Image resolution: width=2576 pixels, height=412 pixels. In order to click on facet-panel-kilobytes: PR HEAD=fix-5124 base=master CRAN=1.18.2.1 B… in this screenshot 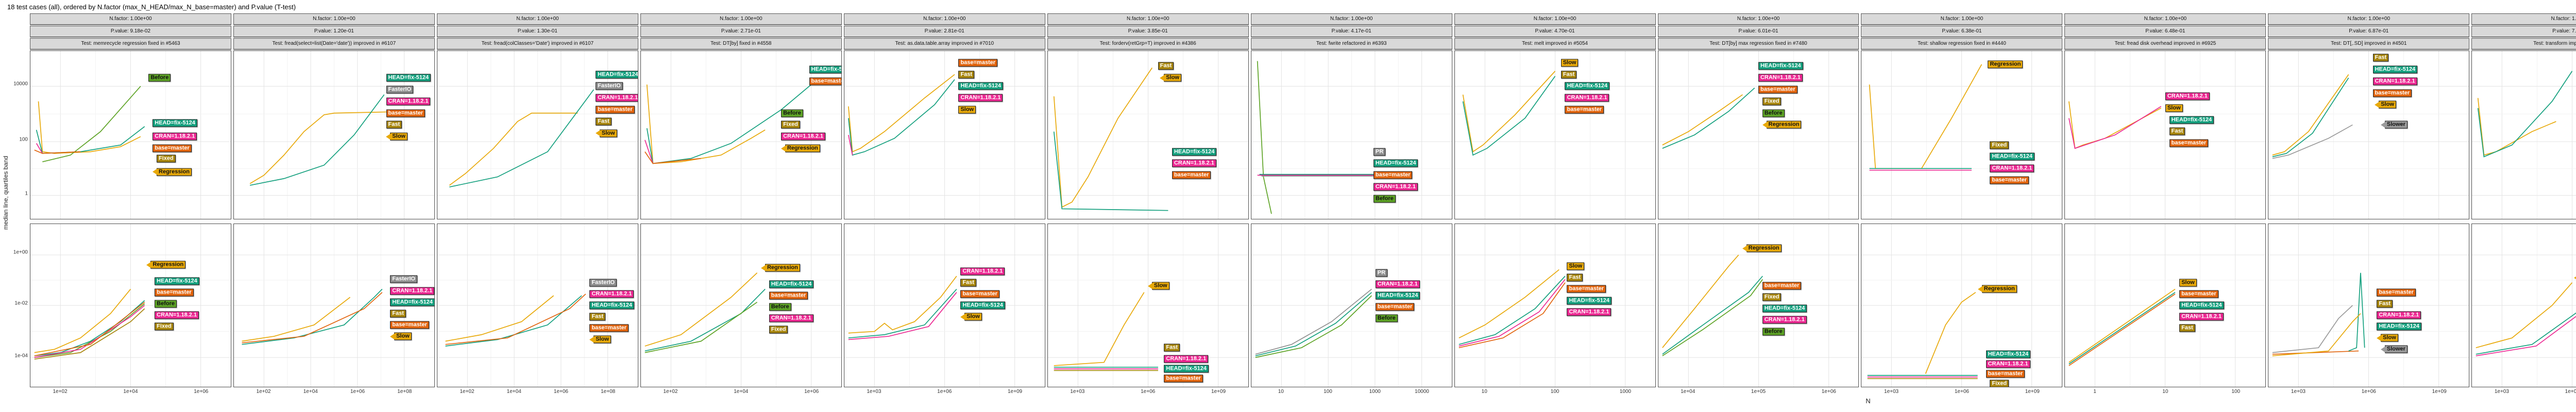, I will do `click(1351, 135)`.